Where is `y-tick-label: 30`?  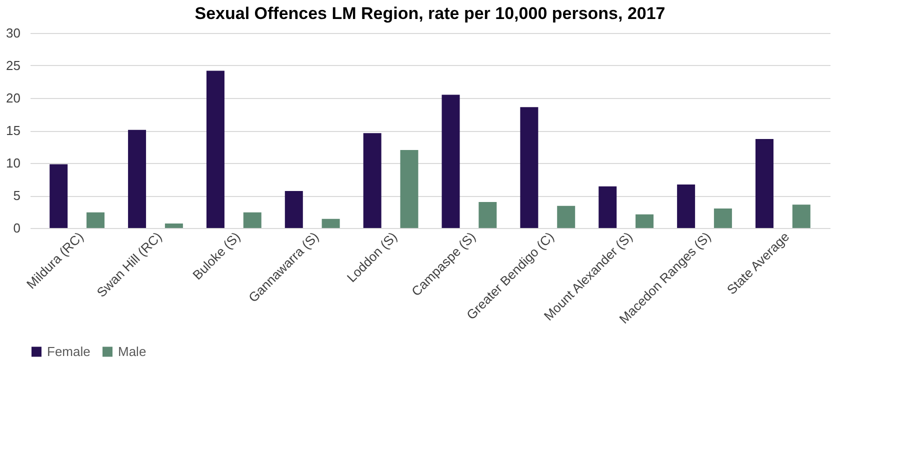 y-tick-label: 30 is located at coordinates (13, 33).